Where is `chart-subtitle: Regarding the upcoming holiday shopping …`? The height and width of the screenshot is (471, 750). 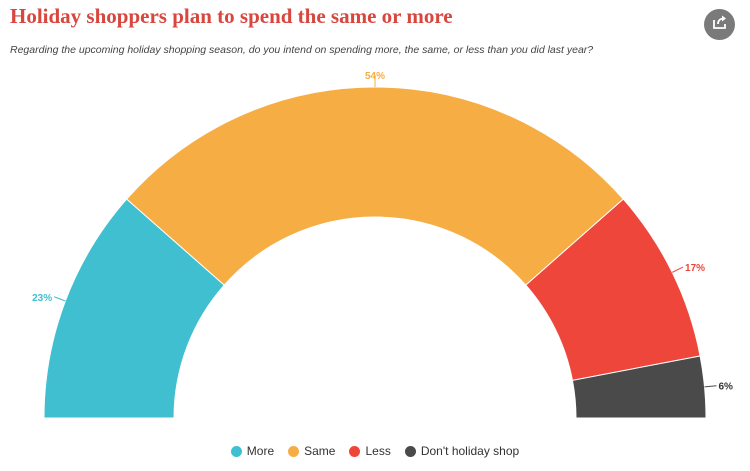 chart-subtitle: Regarding the upcoming holiday shopping … is located at coordinates (302, 50).